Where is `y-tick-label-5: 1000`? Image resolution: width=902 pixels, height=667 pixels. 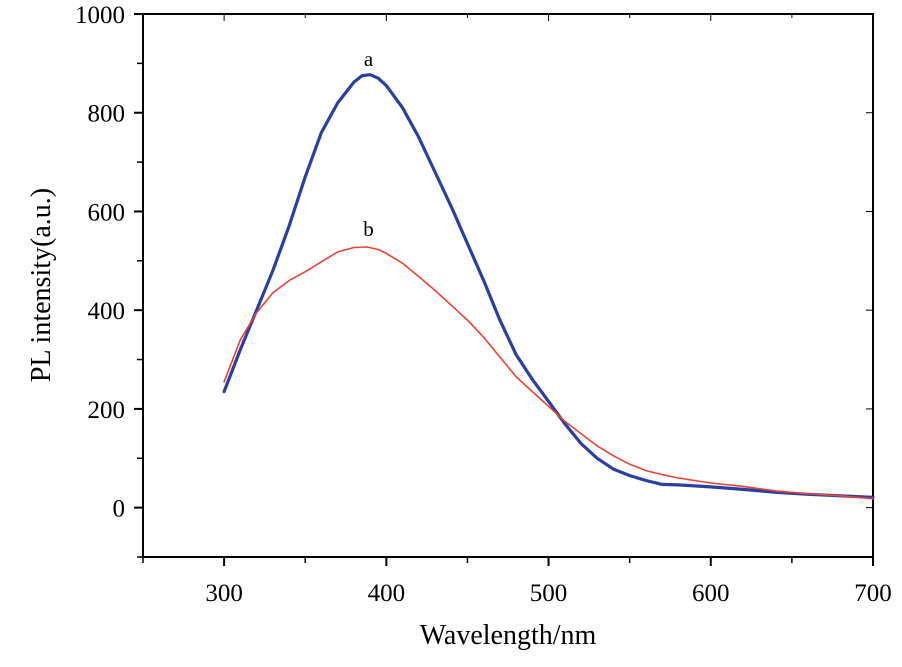 y-tick-label-5: 1000 is located at coordinates (100, 15).